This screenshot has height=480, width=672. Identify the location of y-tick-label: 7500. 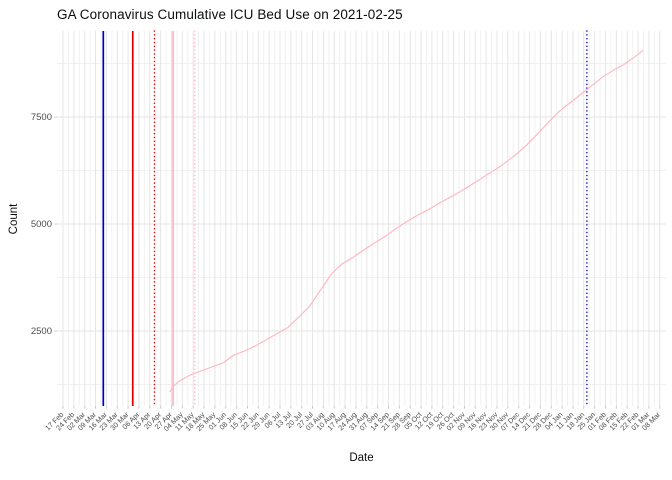
(41, 117).